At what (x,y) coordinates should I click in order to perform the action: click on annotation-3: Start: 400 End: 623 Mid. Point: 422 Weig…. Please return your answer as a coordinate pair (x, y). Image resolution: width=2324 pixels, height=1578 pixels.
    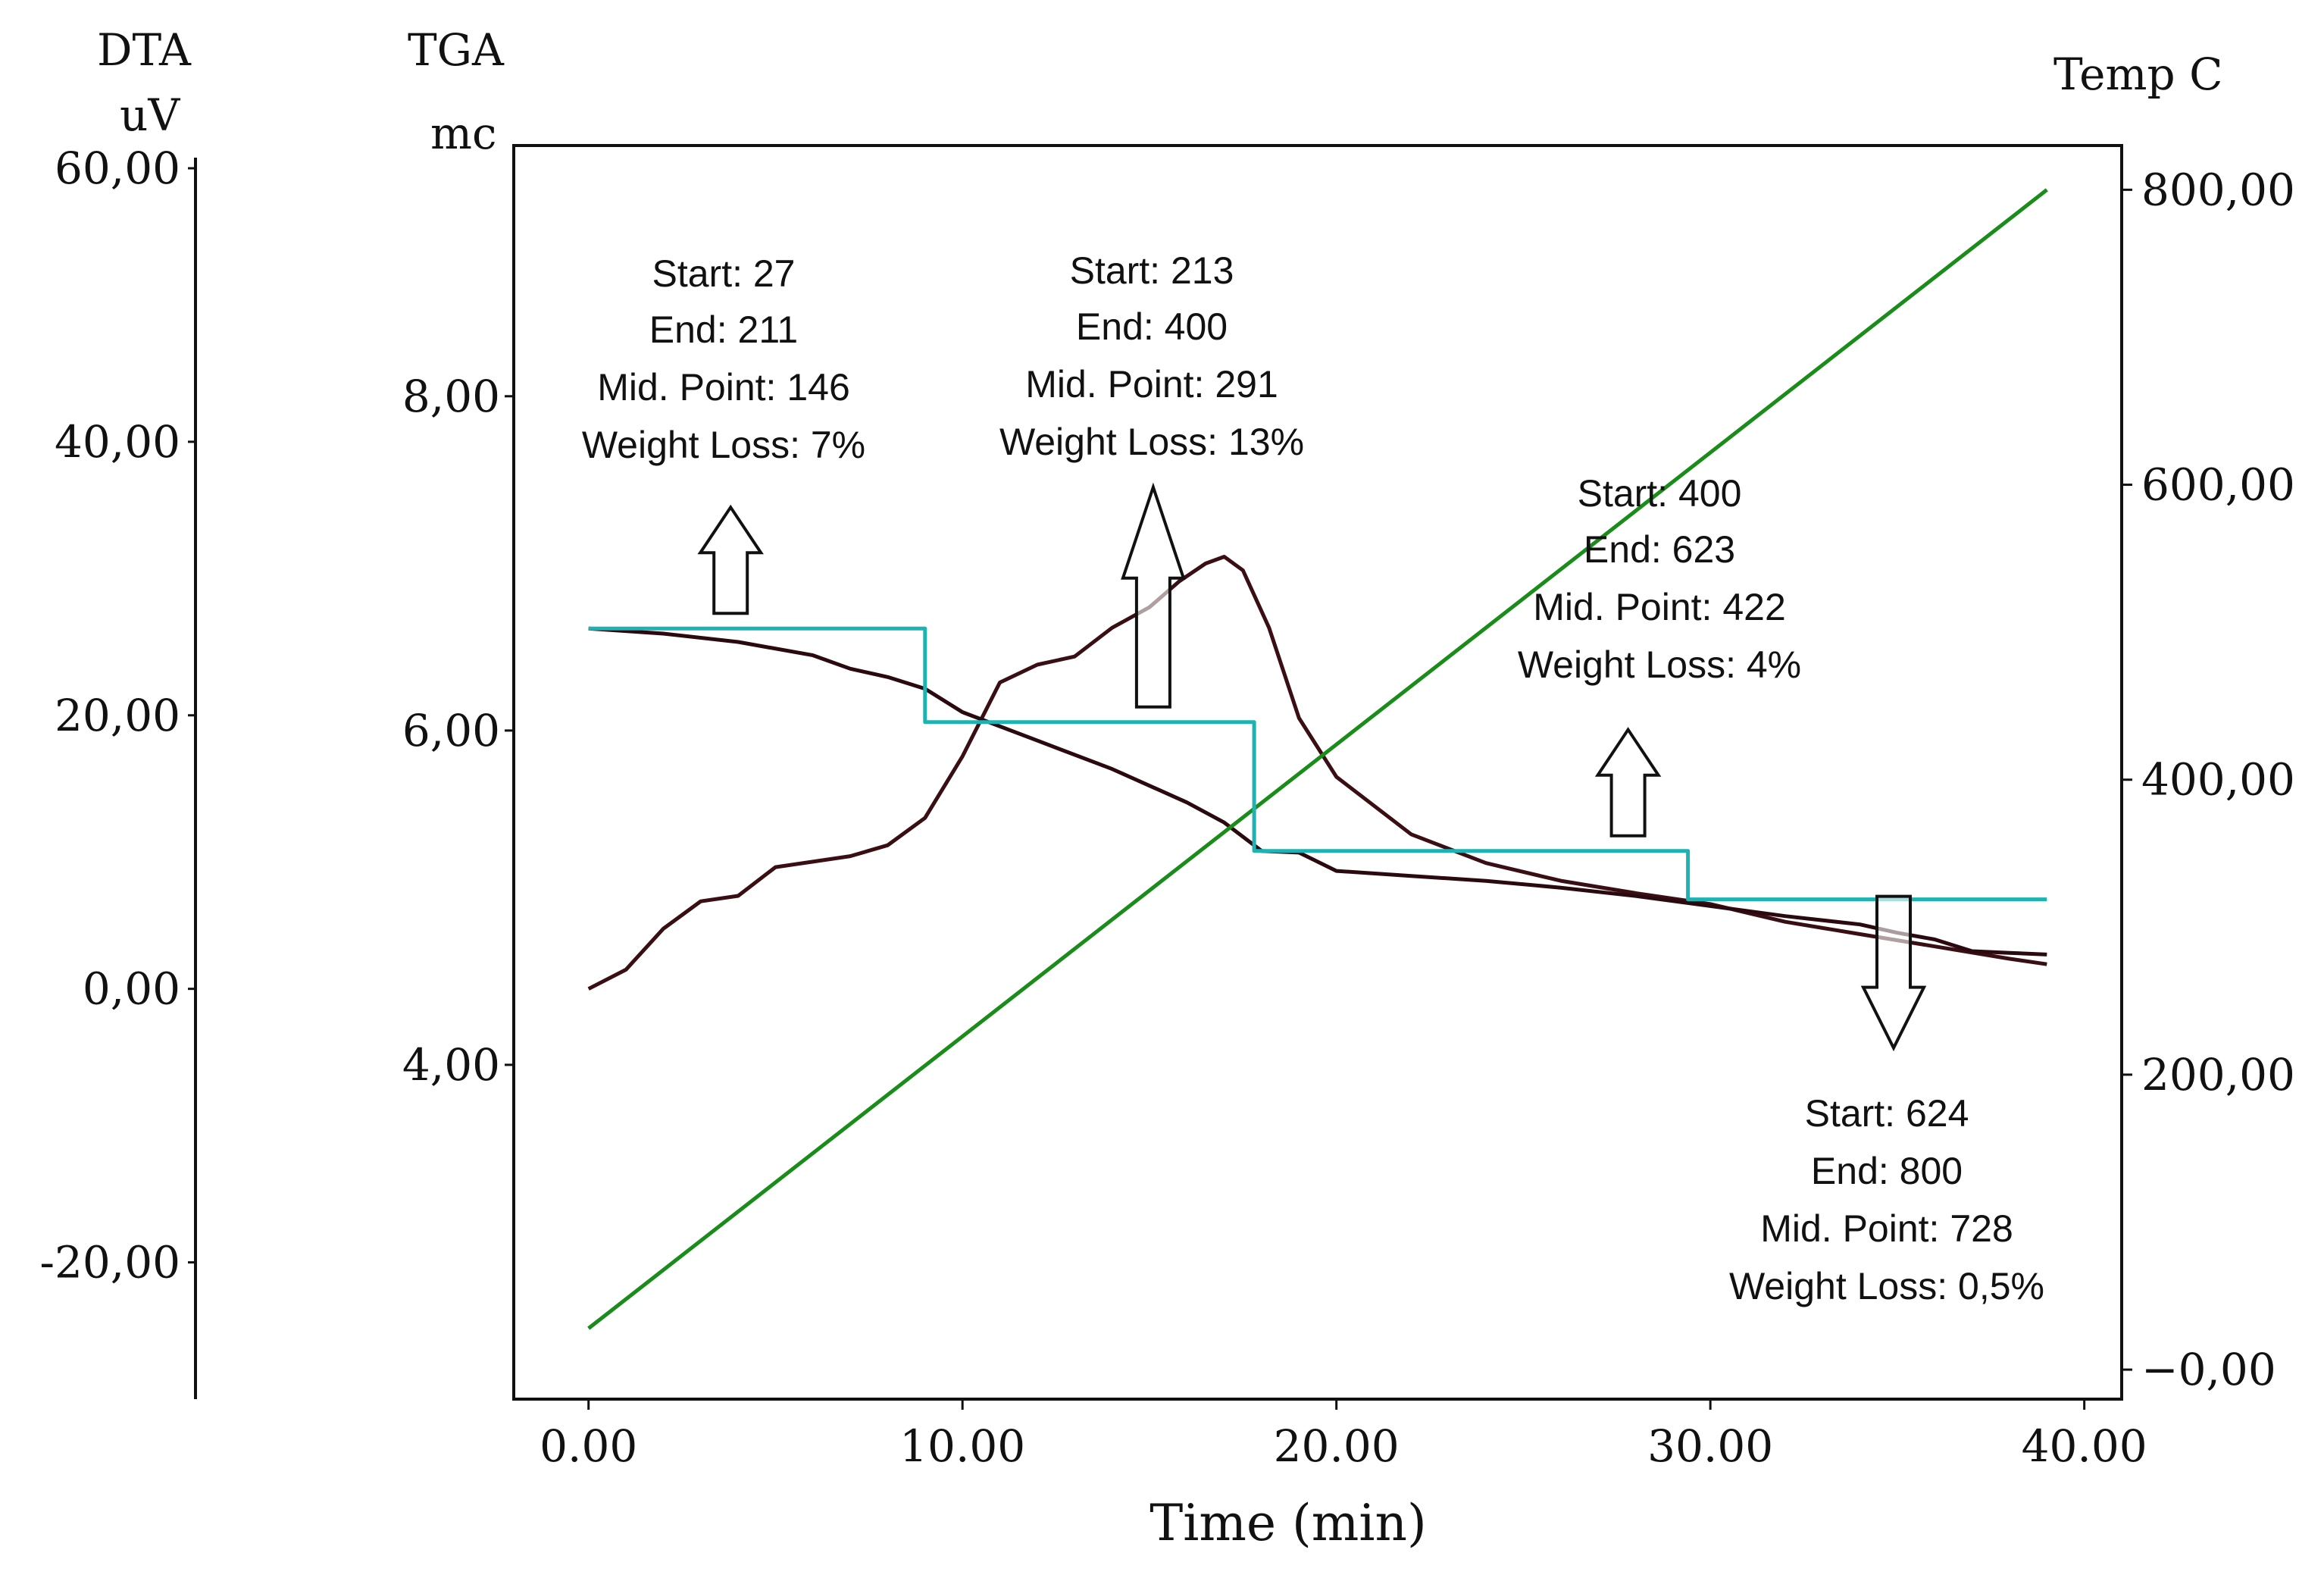
    Looking at the image, I should click on (1660, 579).